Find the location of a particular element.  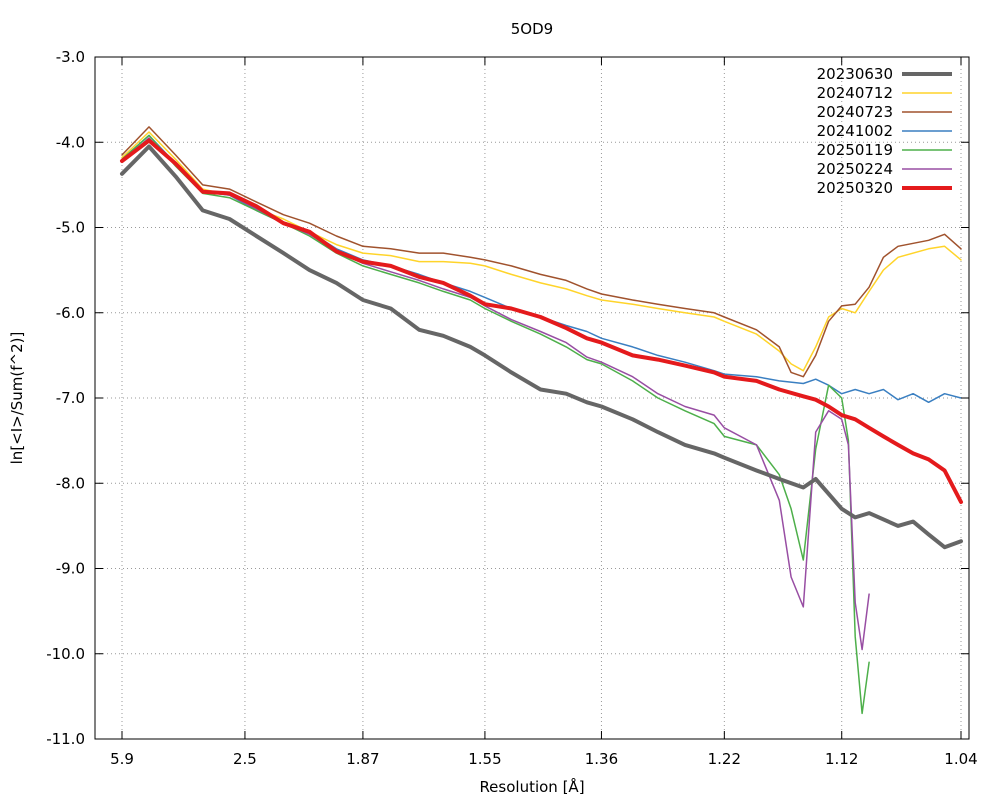

x-tick-label: 1.22 is located at coordinates (724, 759).